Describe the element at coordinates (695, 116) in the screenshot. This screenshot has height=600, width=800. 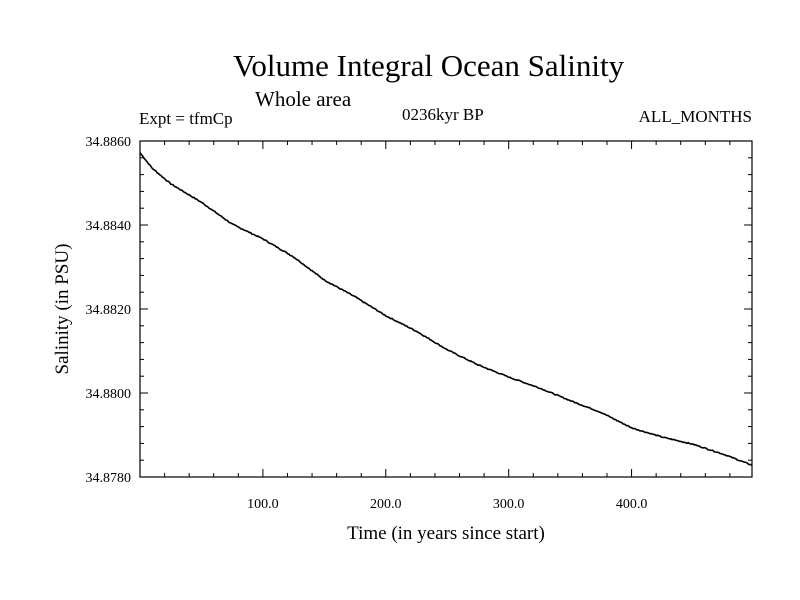
I see `months-label: ALL_MONTHS` at that location.